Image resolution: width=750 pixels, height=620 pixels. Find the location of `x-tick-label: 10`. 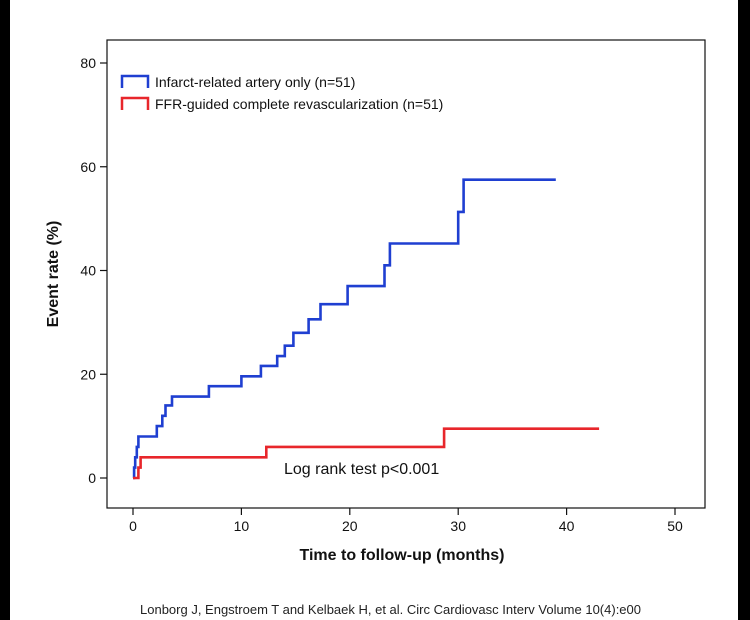

x-tick-label: 10 is located at coordinates (242, 526).